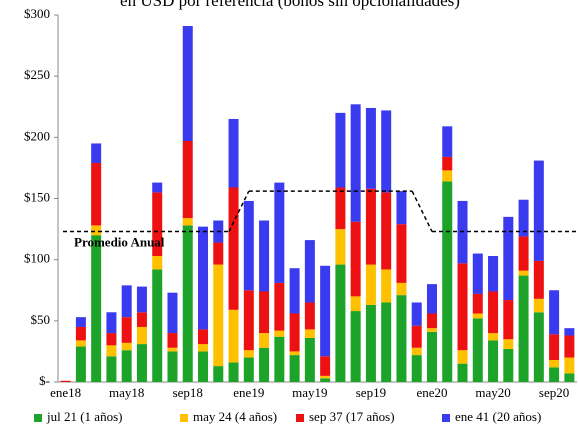 The height and width of the screenshot is (427, 578). Describe the element at coordinates (352, 416) in the screenshot. I see `legend-label: sep 37 (17 años)` at that location.